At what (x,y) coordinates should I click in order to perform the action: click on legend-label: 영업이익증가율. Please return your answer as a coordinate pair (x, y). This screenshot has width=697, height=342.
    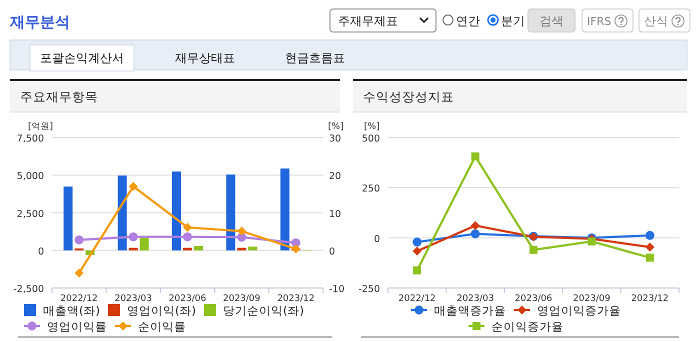
    Looking at the image, I should click on (579, 311).